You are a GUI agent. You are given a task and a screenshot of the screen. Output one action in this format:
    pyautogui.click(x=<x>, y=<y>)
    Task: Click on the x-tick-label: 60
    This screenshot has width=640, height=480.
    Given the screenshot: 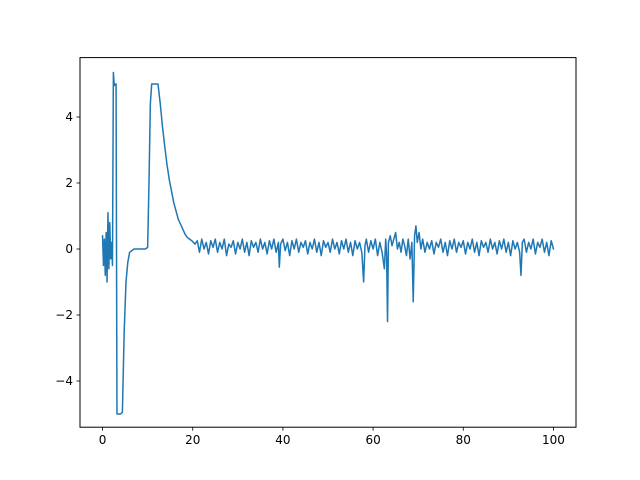 What is the action you would take?
    pyautogui.click(x=372, y=440)
    